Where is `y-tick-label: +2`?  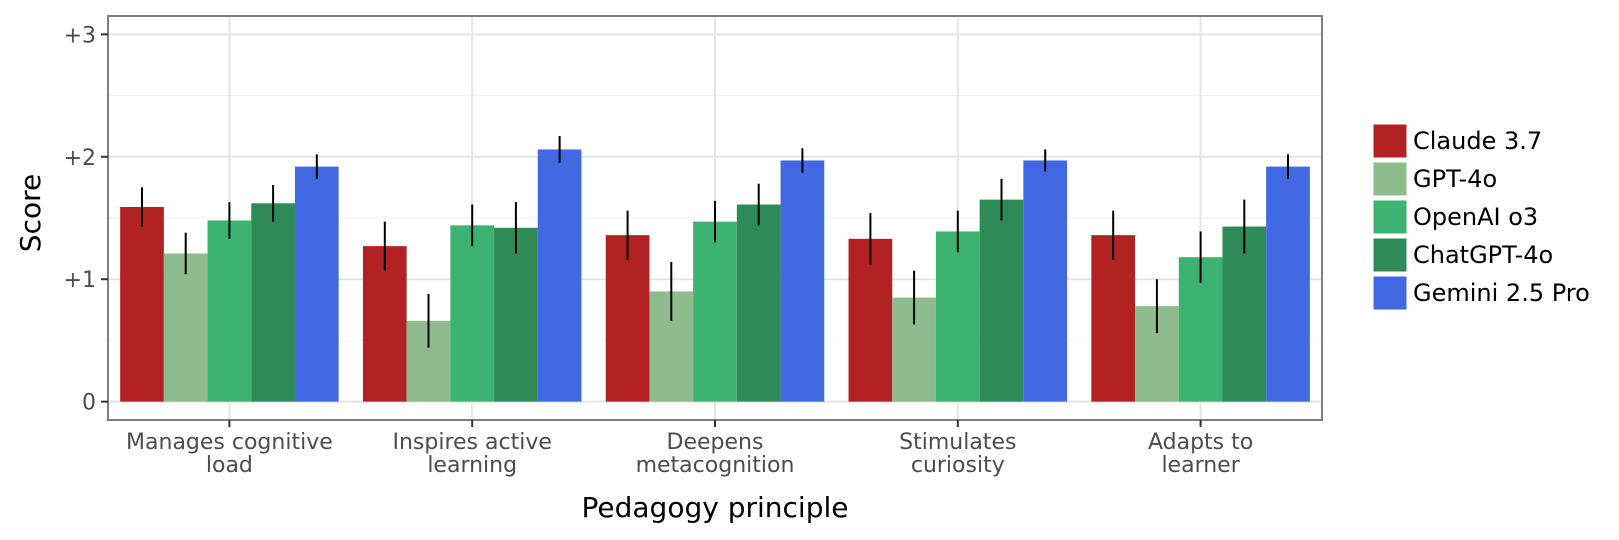 y-tick-label: +2 is located at coordinates (80, 158).